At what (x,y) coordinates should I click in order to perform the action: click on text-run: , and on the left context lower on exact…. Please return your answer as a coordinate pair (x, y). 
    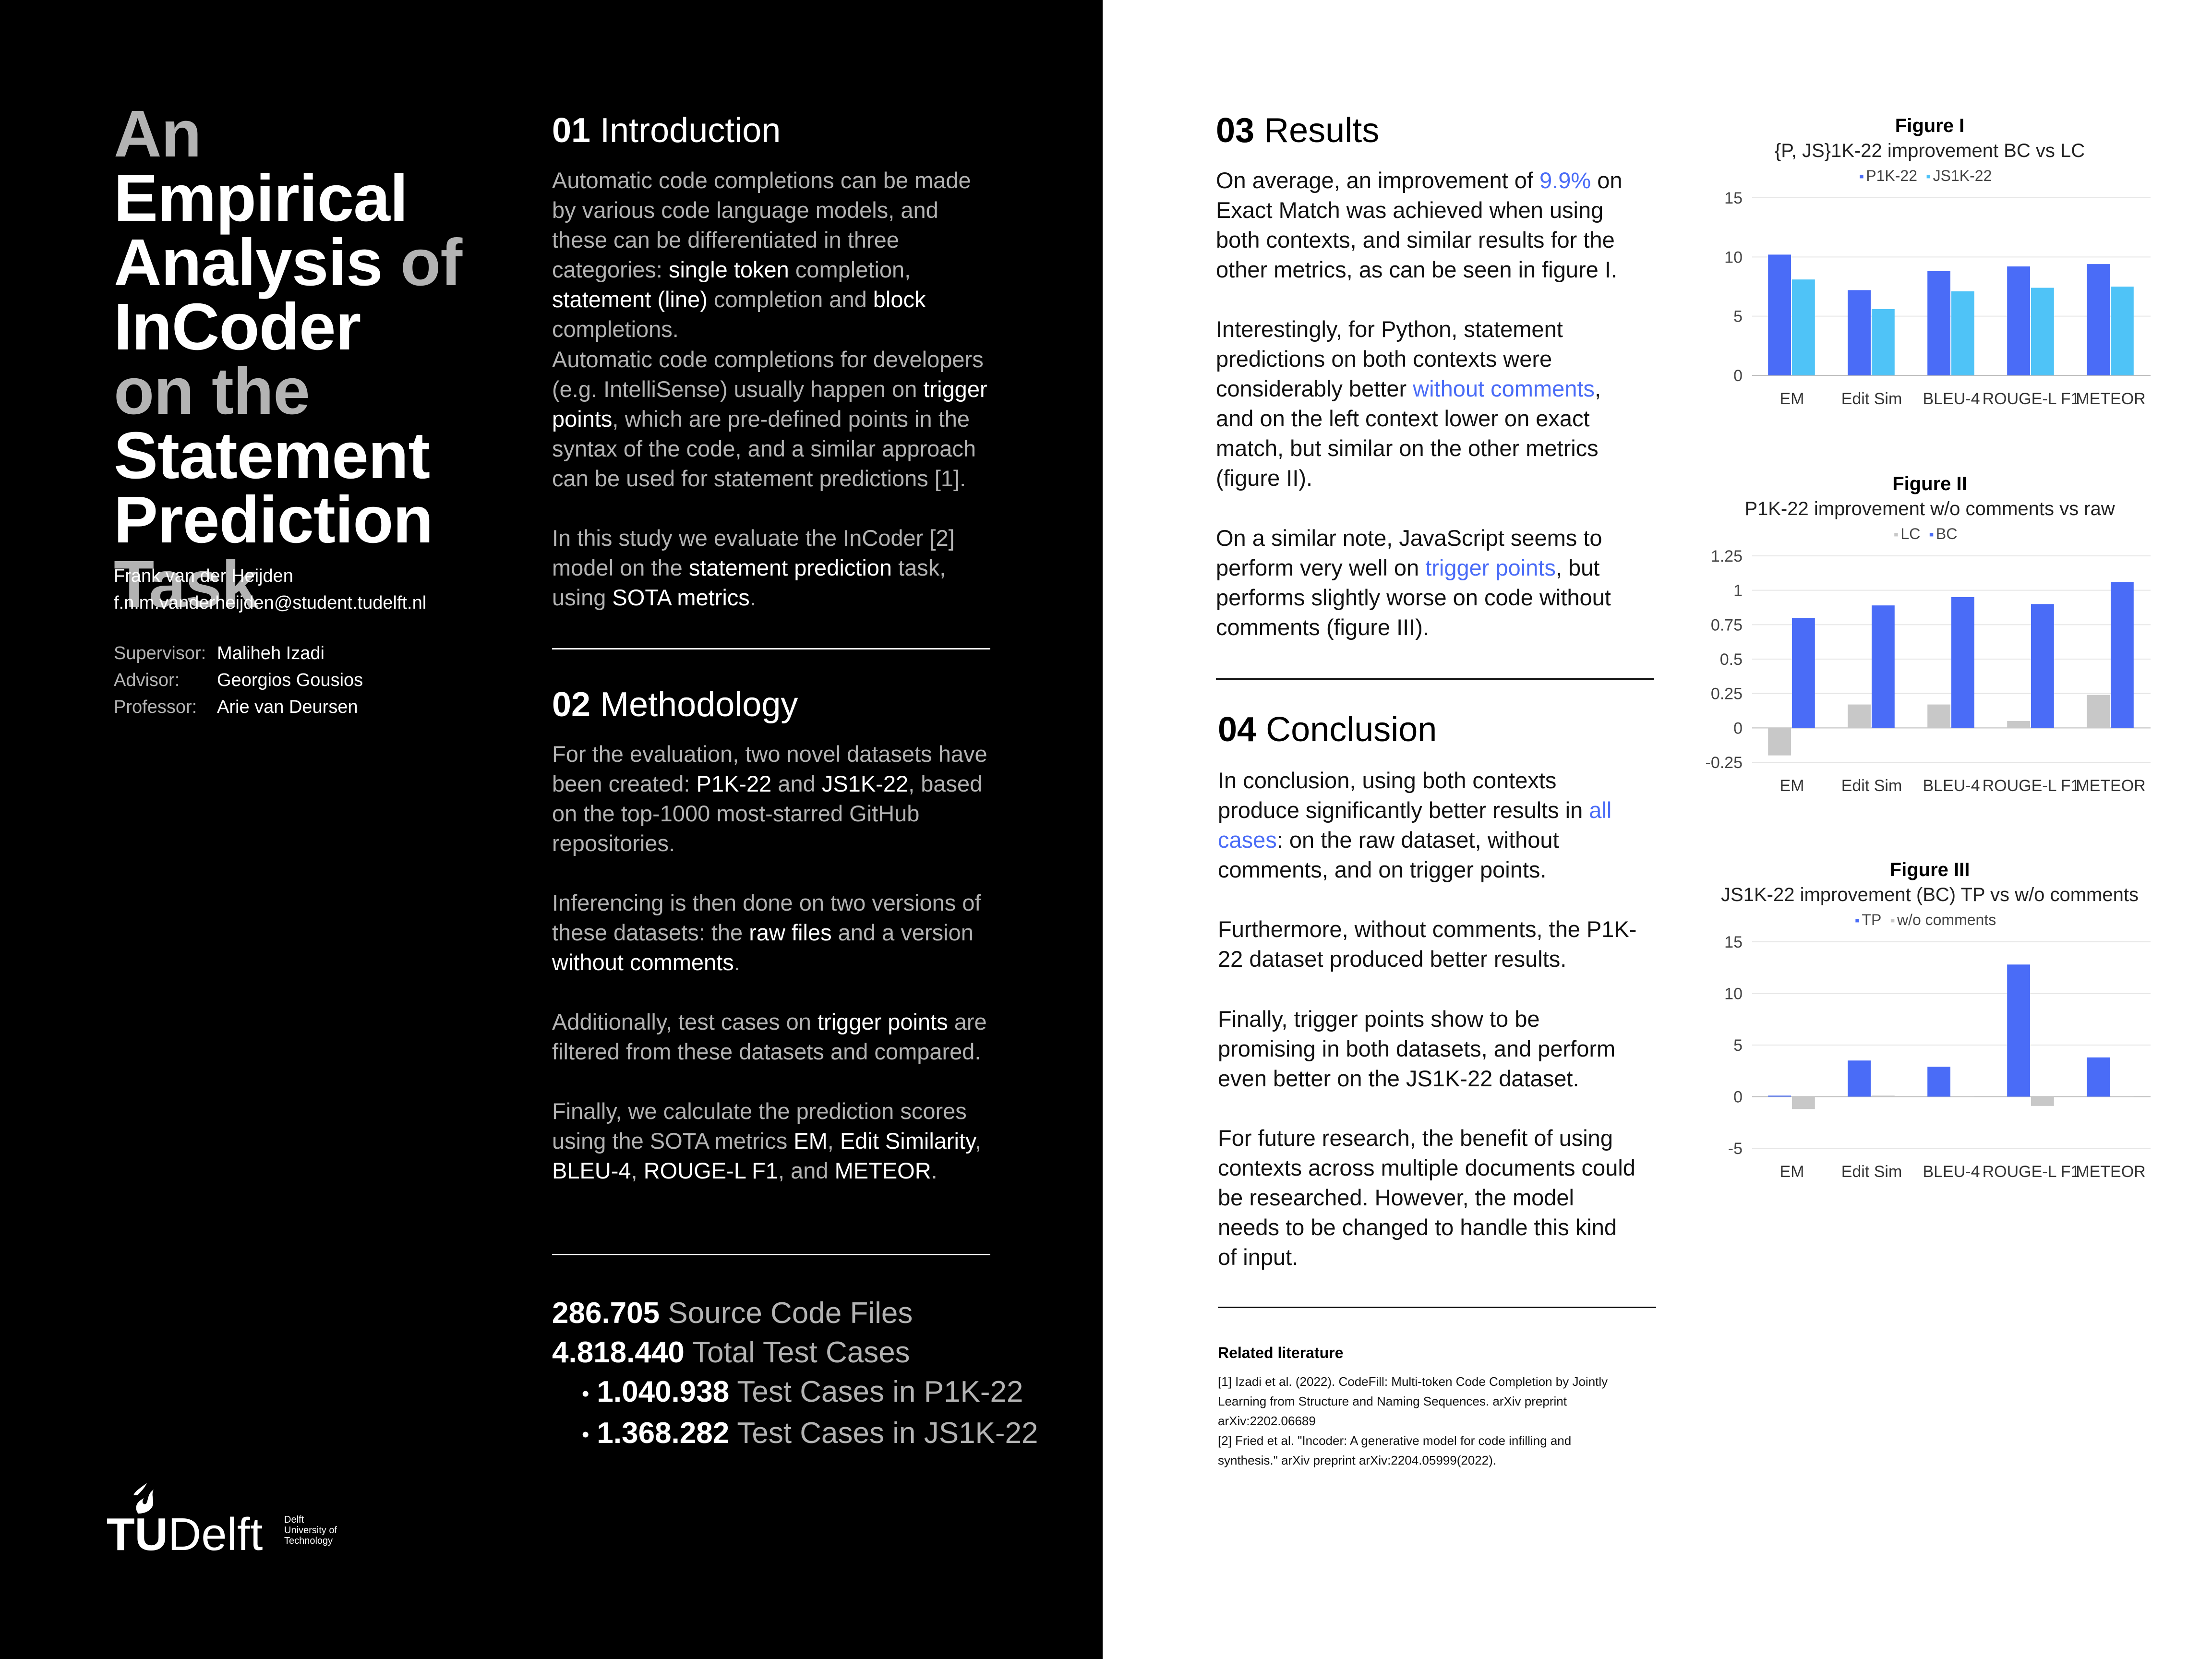
    Looking at the image, I should click on (1408, 433).